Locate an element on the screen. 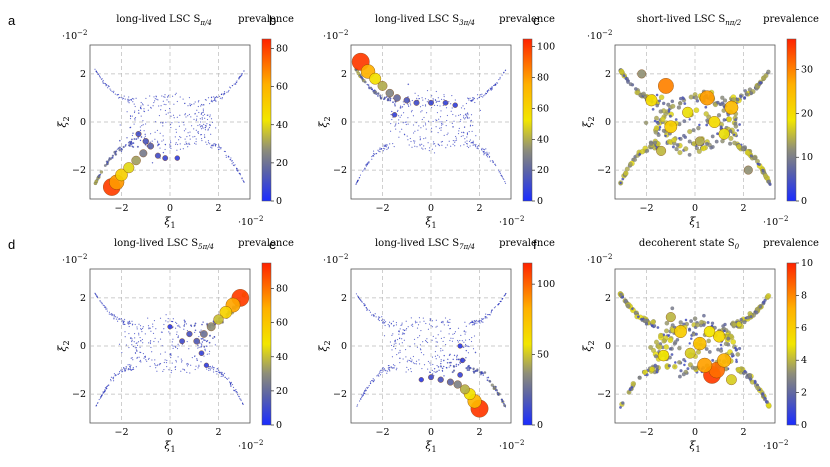  y-tick-label: 2 is located at coordinates (344, 74).